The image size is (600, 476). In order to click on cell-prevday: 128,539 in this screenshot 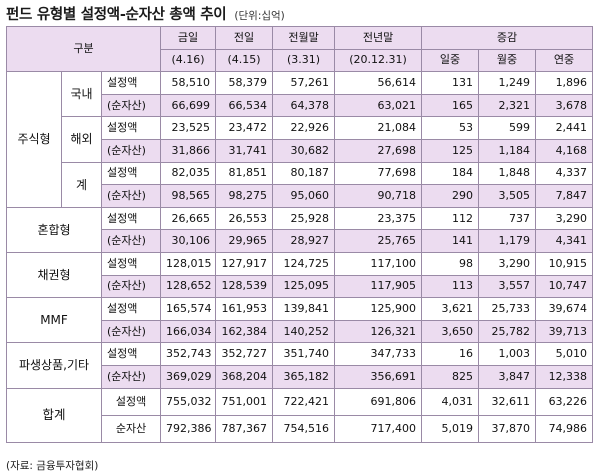, I will do `click(244, 286)`.